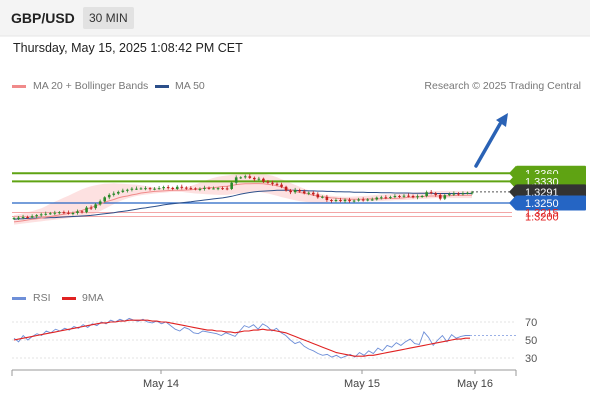 This screenshot has height=400, width=590. Describe the element at coordinates (93, 298) in the screenshot. I see `ma9-legend-label: 9MA` at that location.